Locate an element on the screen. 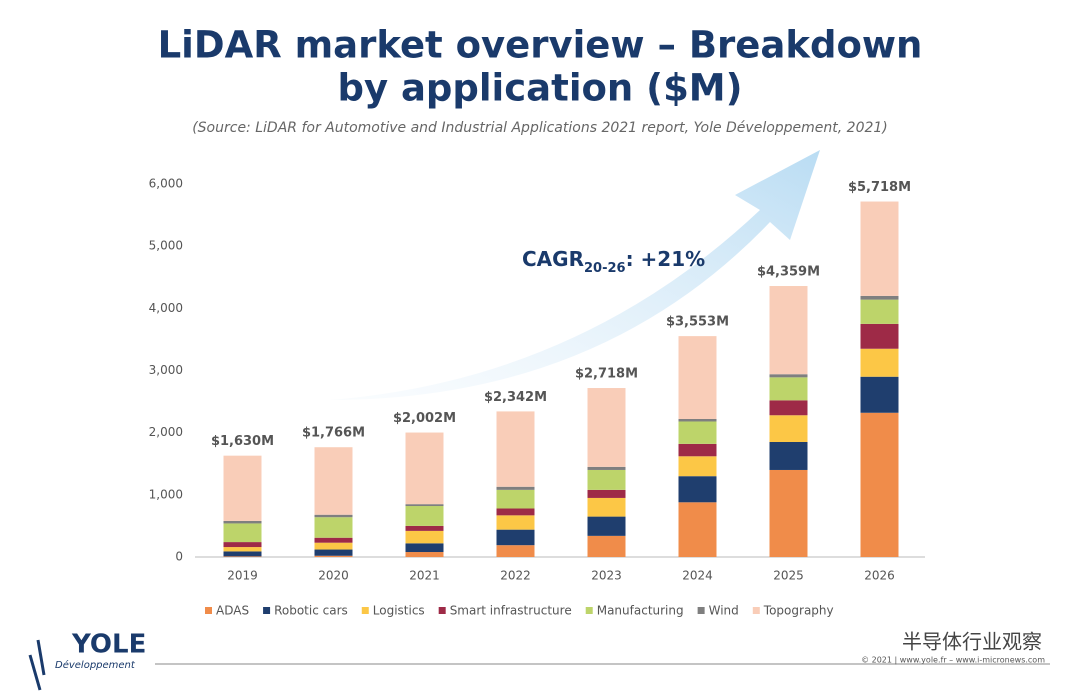 The image size is (1080, 698). total-label: $4,359M is located at coordinates (788, 272).